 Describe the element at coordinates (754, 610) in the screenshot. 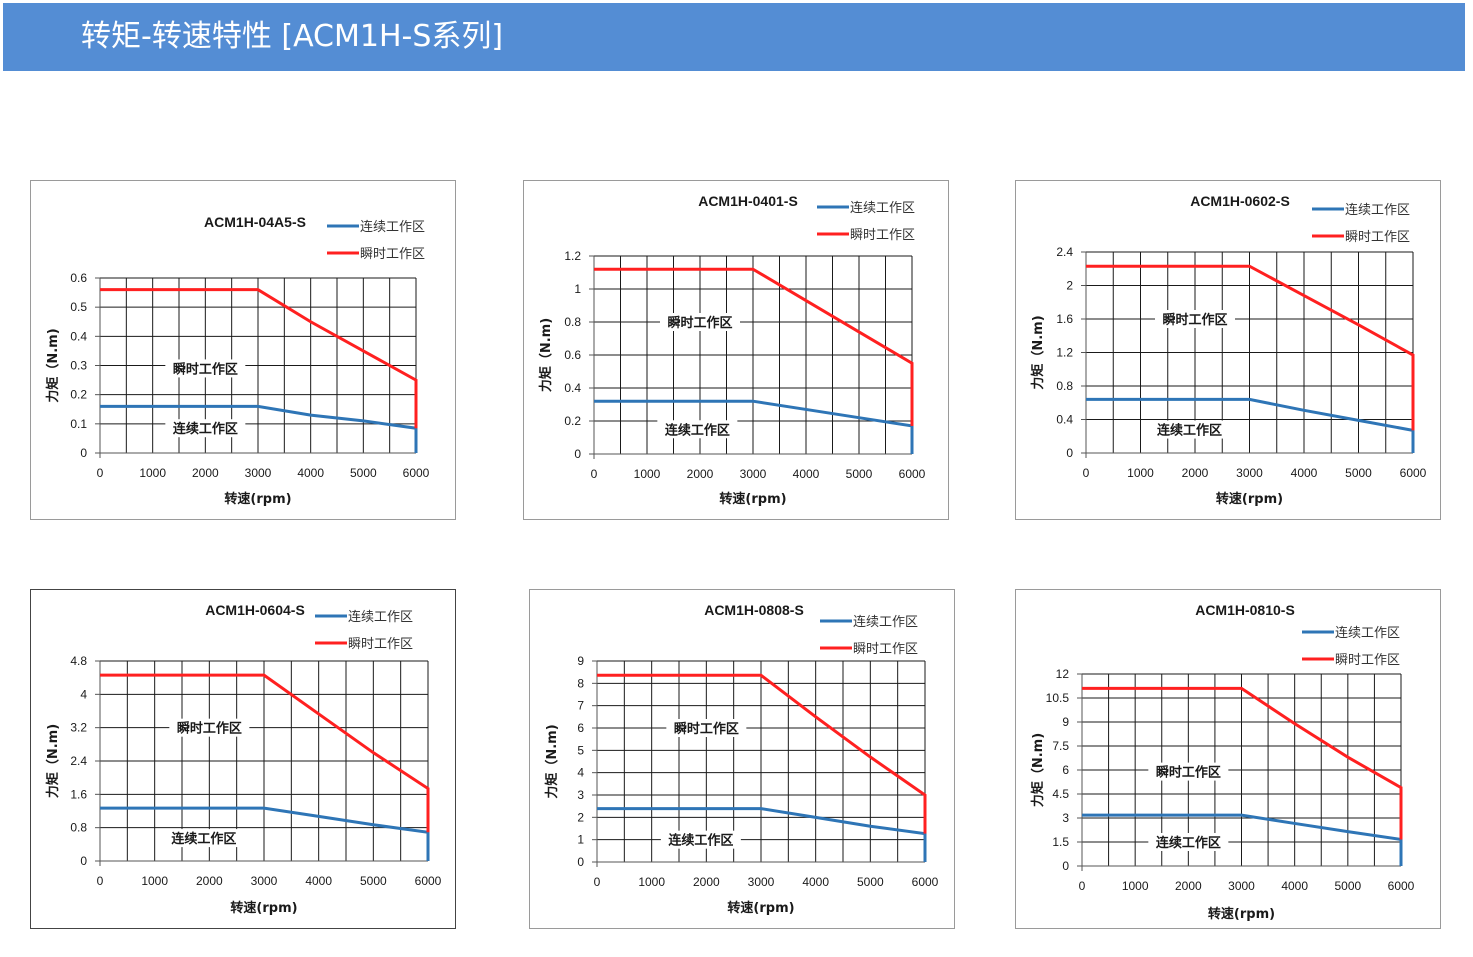

I see `chart-title: ACM1H-0808-S` at that location.